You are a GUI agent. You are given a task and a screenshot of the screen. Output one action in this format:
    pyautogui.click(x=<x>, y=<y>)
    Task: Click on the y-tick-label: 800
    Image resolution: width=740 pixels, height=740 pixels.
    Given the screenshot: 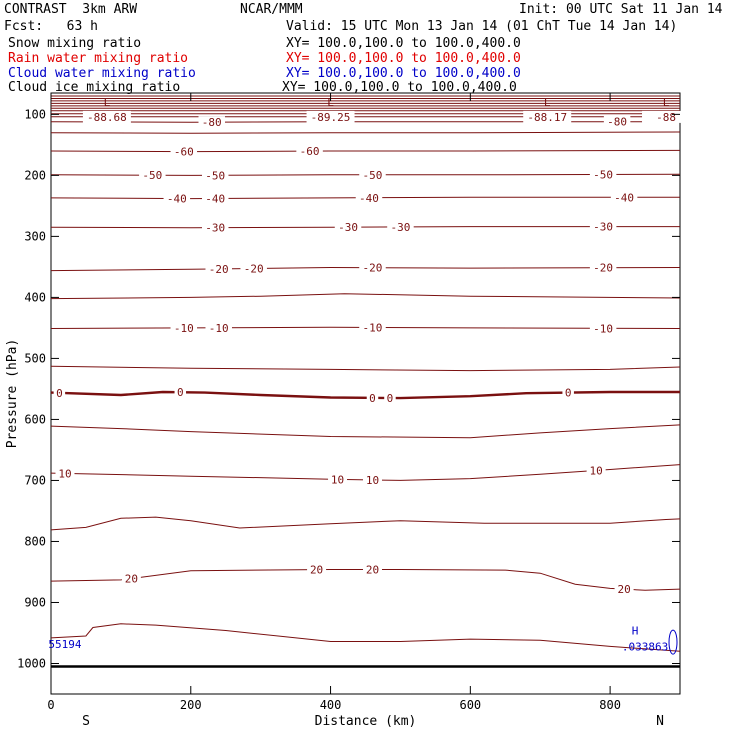 What is the action you would take?
    pyautogui.click(x=35, y=541)
    